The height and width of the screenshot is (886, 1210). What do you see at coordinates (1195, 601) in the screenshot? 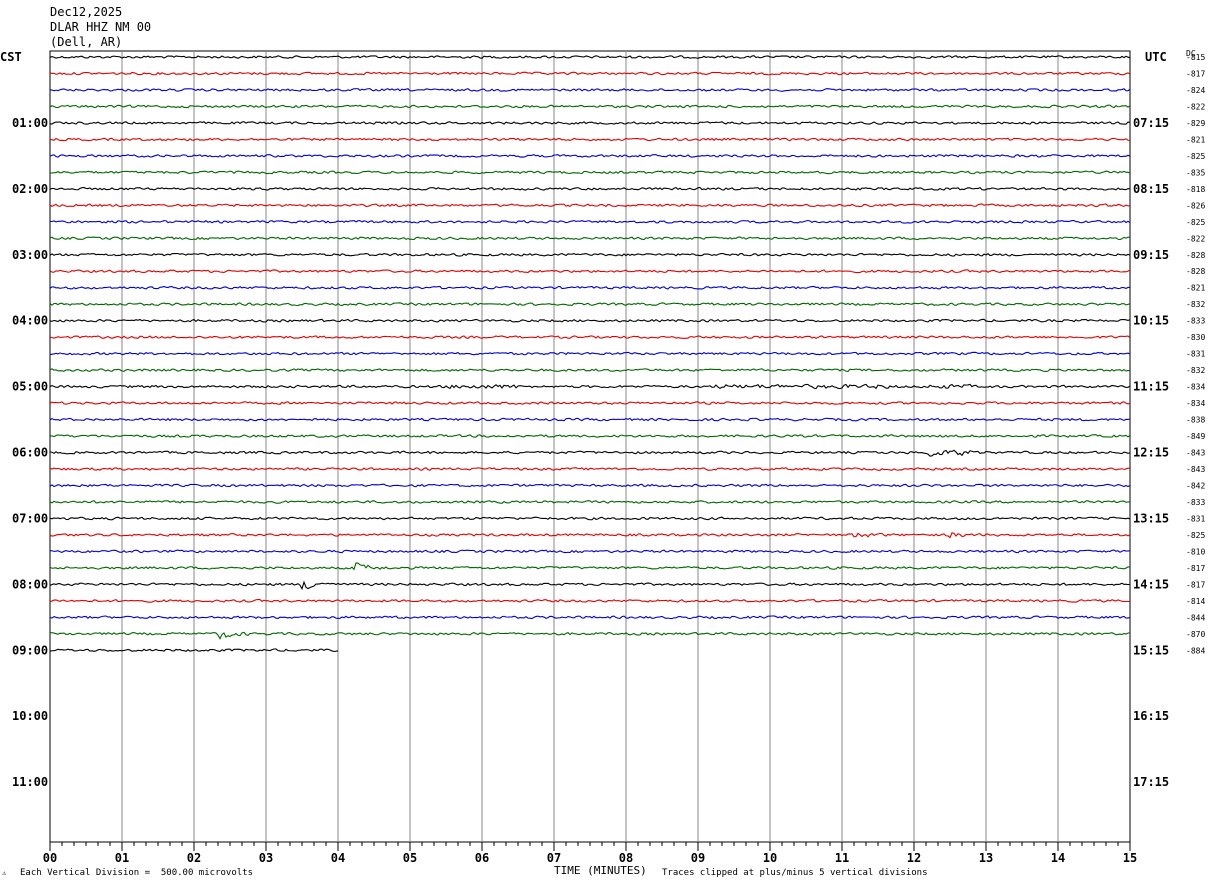
I see `dc-offset-value: -814` at bounding box center [1195, 601].